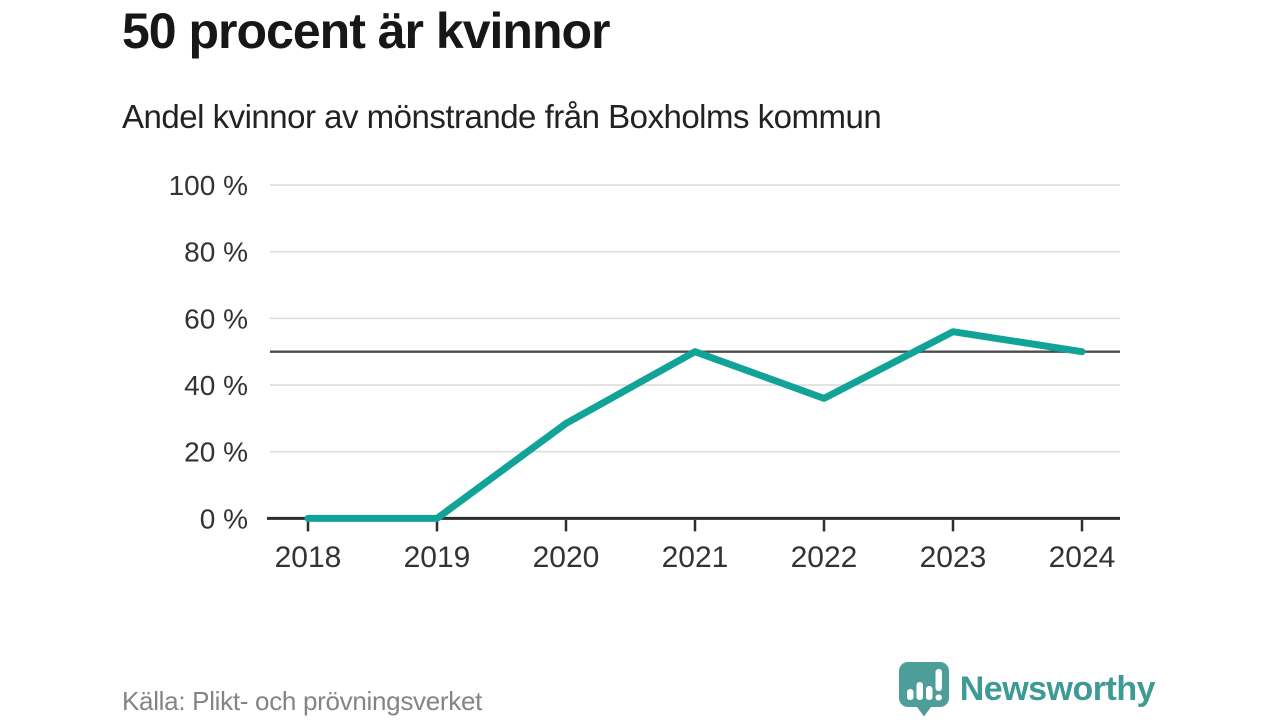 The height and width of the screenshot is (720, 1280). I want to click on x-tick-label-2022: 2022, so click(824, 557).